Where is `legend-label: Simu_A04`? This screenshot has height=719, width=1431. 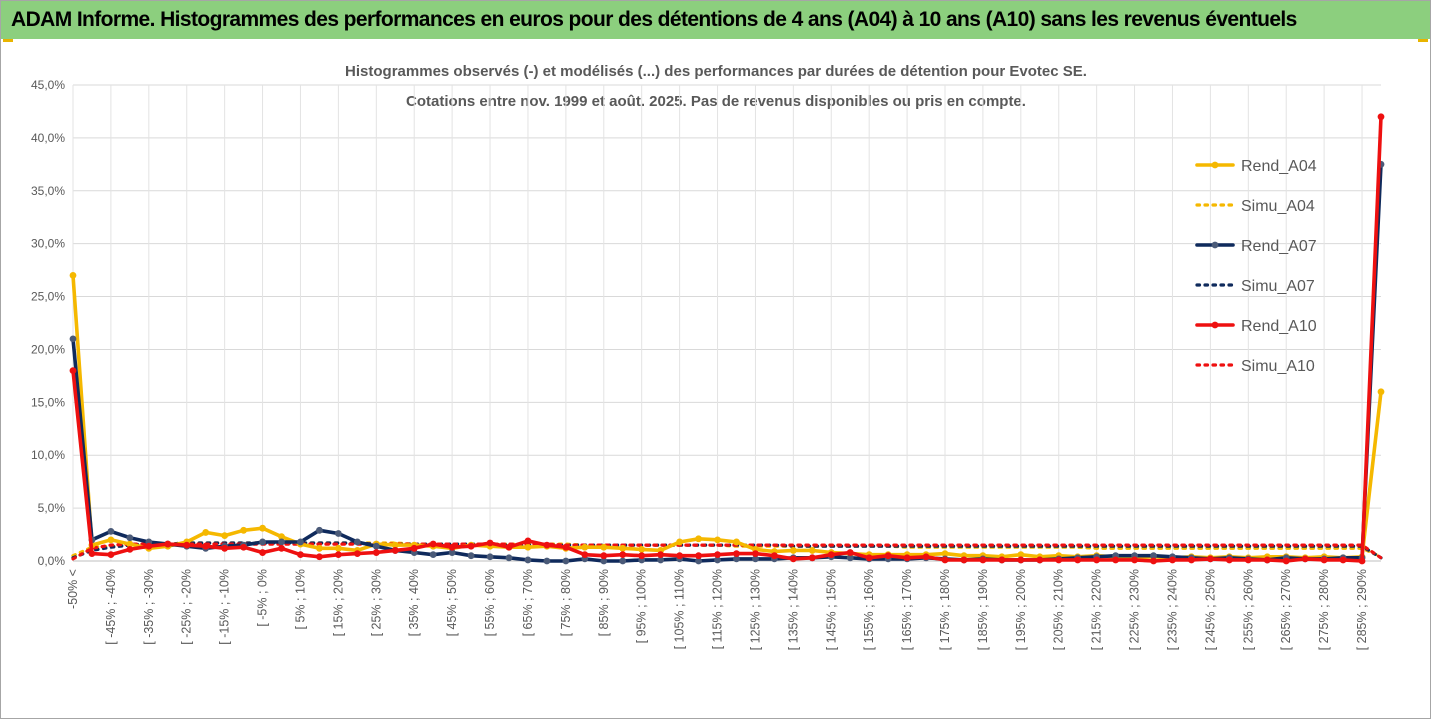
legend-label: Simu_A04 is located at coordinates (1278, 206).